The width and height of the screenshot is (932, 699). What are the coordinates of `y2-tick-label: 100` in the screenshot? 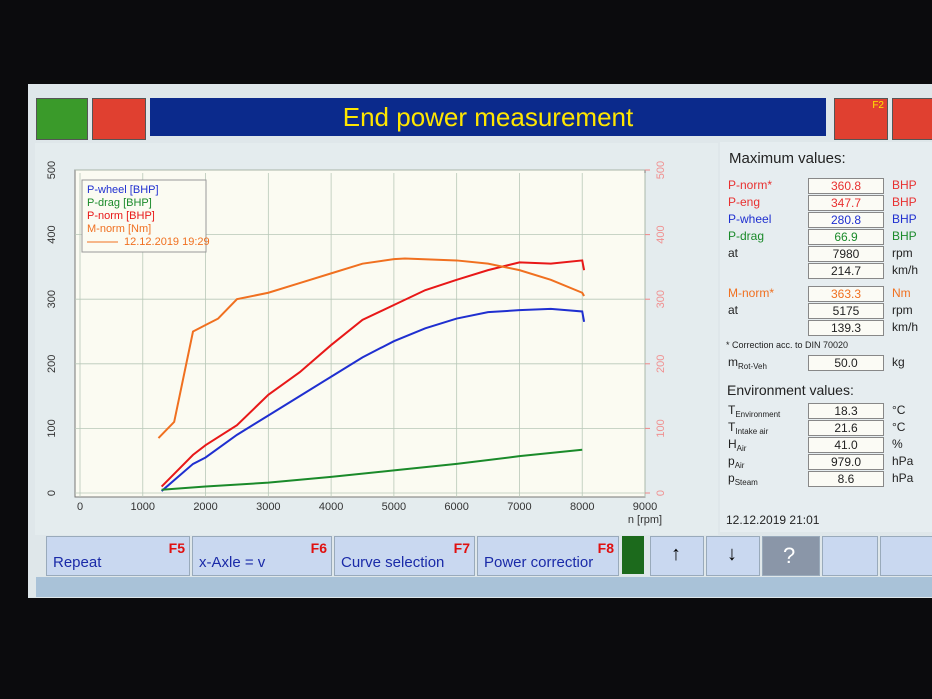 It's located at (661, 428).